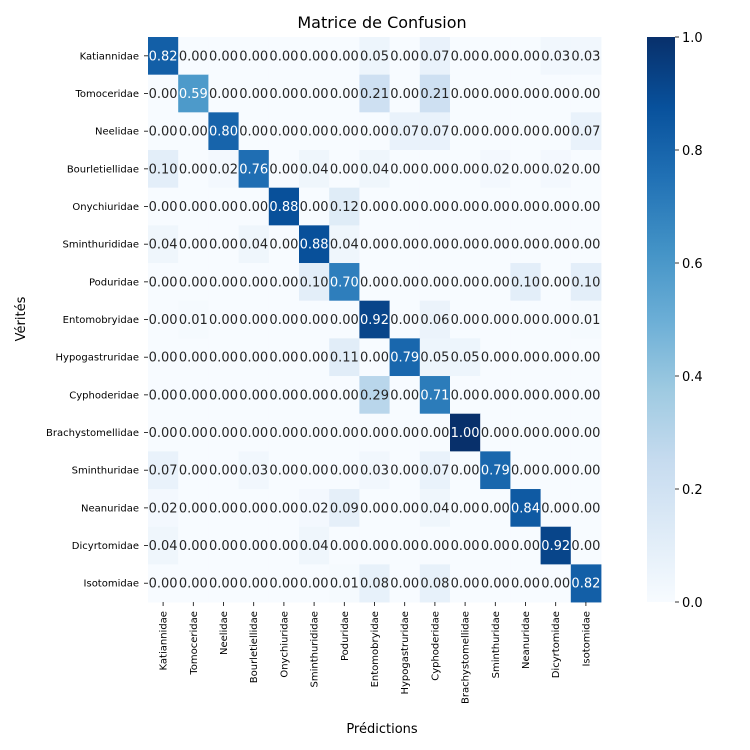  What do you see at coordinates (253, 169) in the screenshot?
I see `cell-value-label: 0.76` at bounding box center [253, 169].